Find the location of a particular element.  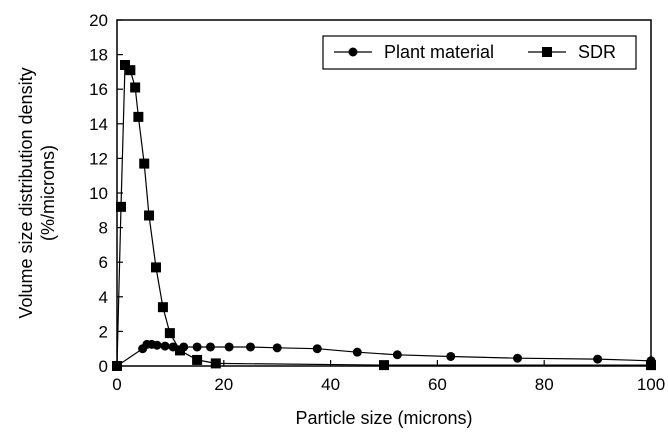

x-tick-label: 60 is located at coordinates (437, 384).